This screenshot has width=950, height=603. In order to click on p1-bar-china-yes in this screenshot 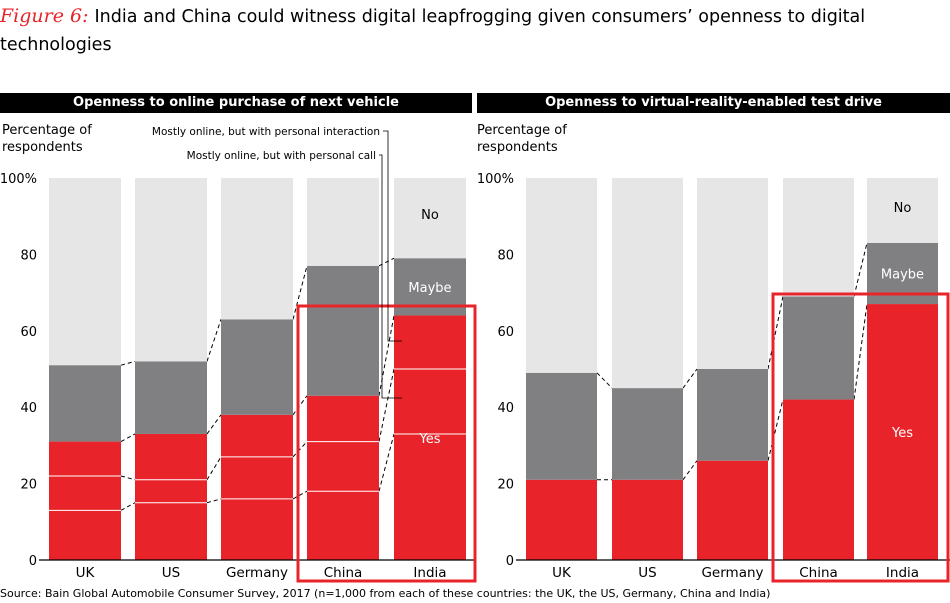, I will do `click(343, 477)`.